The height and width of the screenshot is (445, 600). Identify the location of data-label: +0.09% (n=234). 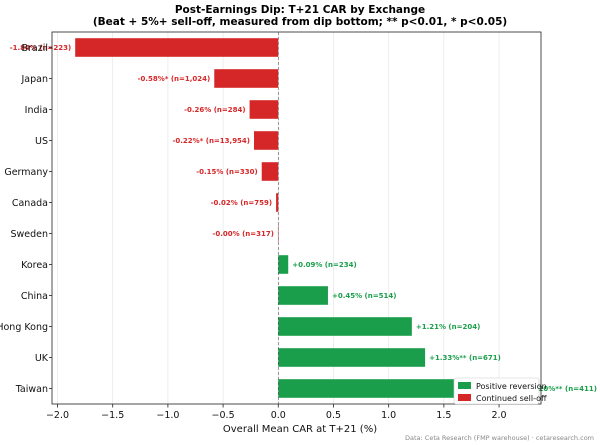
(324, 265).